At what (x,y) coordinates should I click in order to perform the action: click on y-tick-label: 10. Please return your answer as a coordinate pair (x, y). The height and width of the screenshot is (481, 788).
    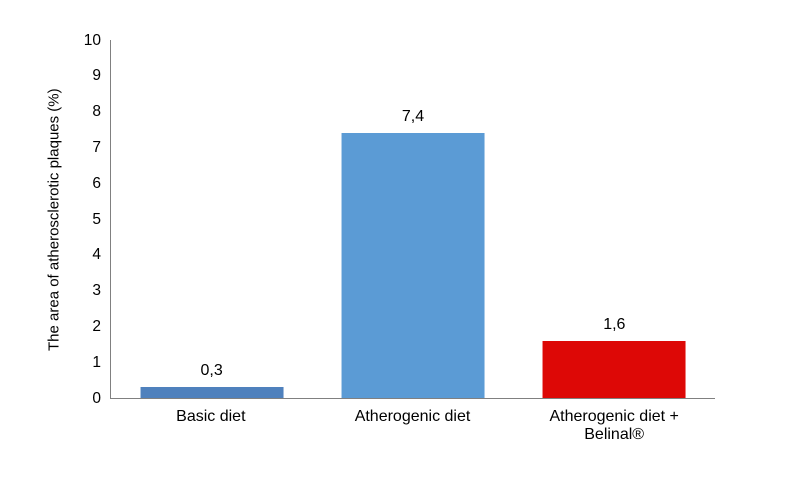
    Looking at the image, I should click on (92, 40).